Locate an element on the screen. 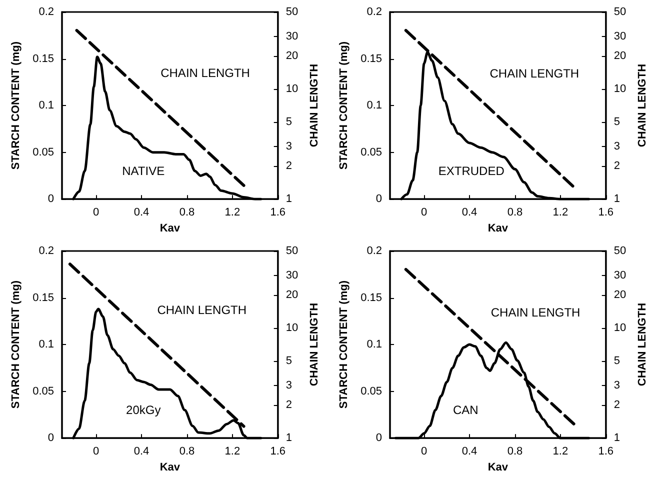  series-label: EXTRUDED is located at coordinates (471, 171).